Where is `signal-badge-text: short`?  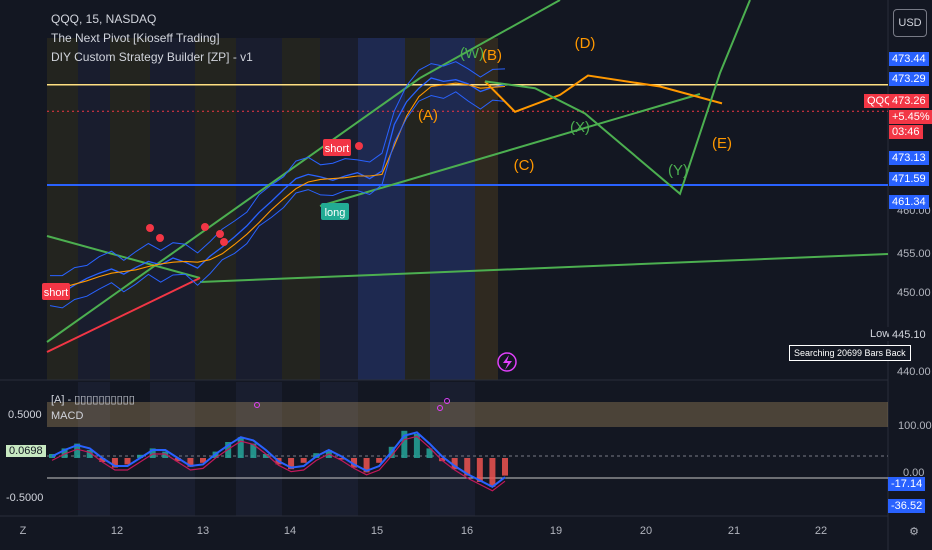
signal-badge-text: short is located at coordinates (337, 149).